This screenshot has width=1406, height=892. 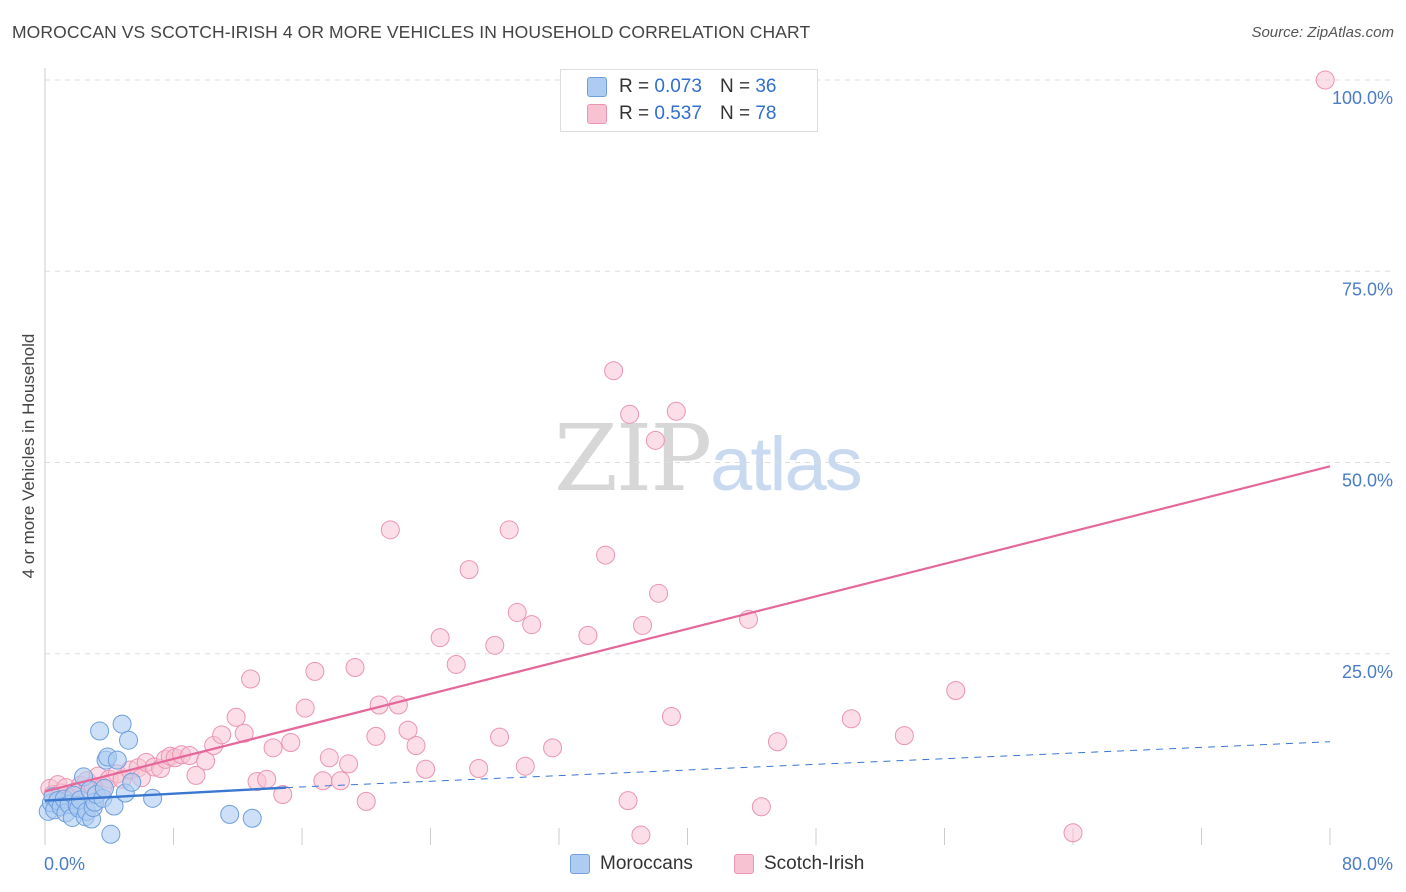 I want to click on legend-row-moroccans: R = 0.073 N = 36, so click(x=681, y=87).